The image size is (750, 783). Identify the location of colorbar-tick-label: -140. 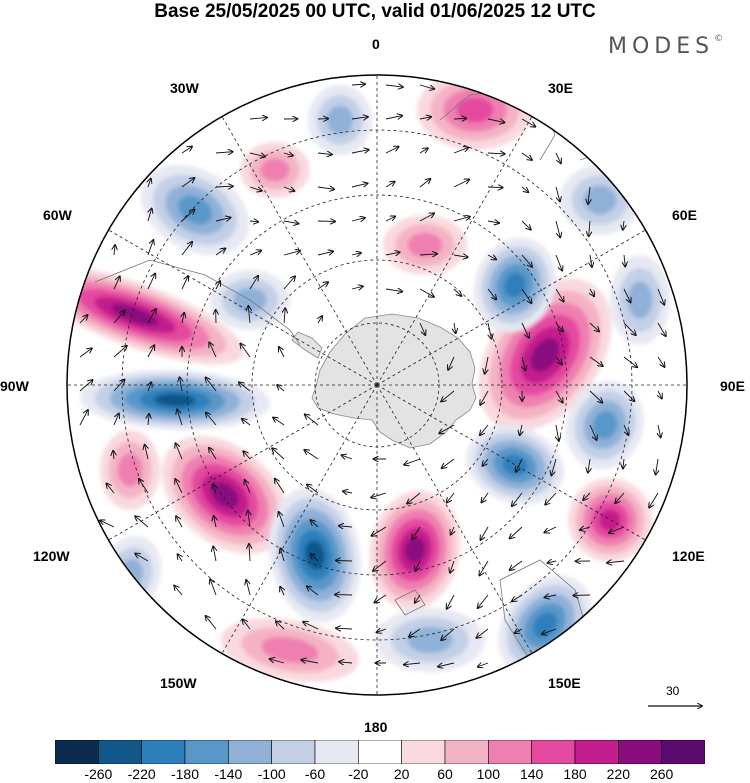
(228, 774).